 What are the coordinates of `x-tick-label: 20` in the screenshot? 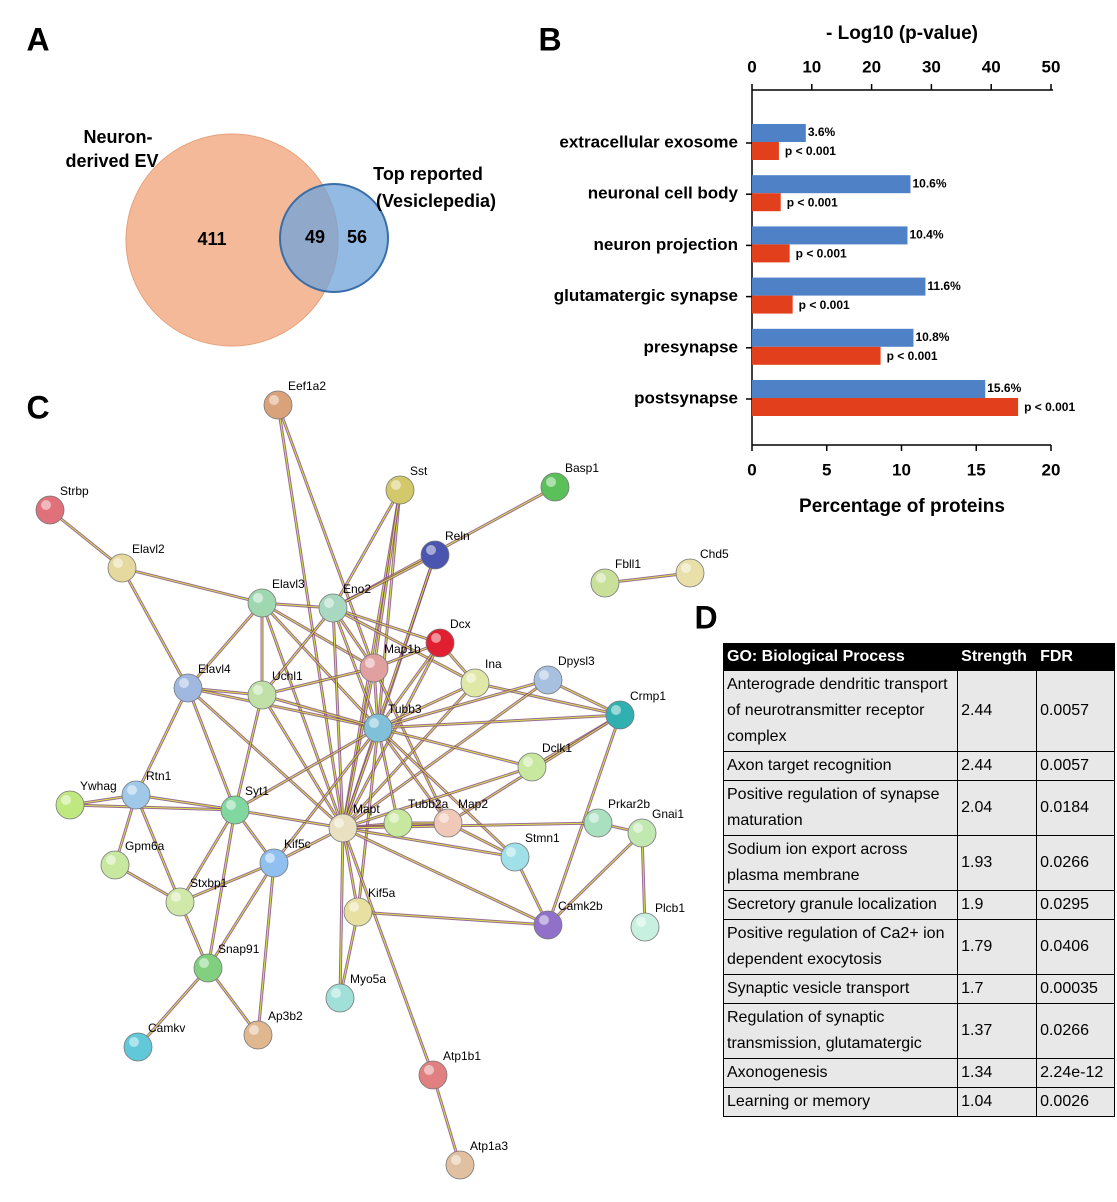 It's located at (1051, 469).